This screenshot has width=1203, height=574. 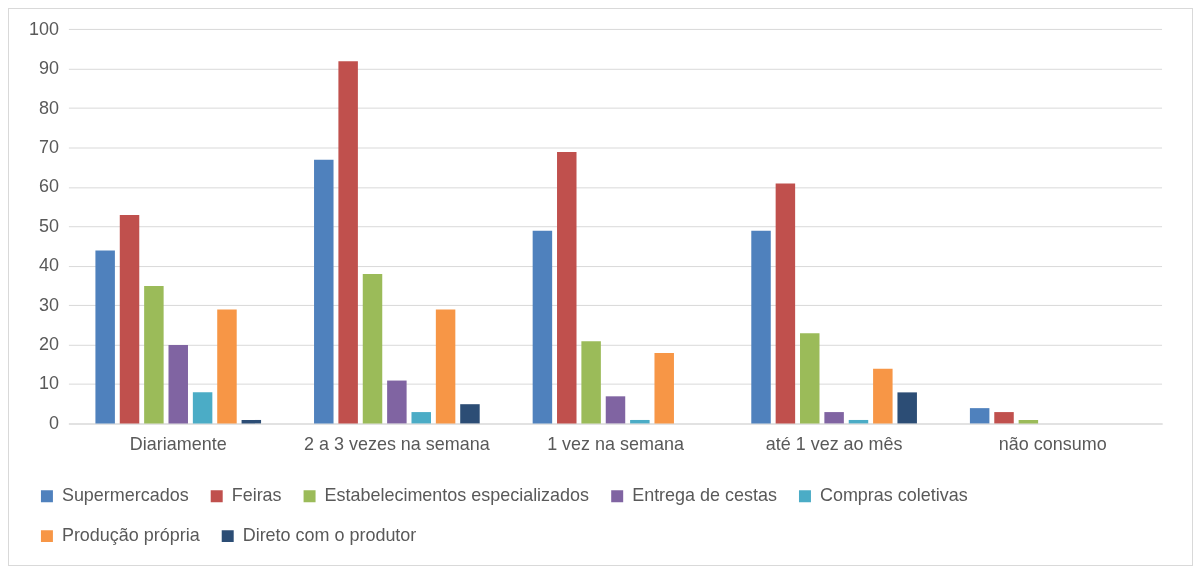 I want to click on y-tick-label: 40, so click(x=48, y=265).